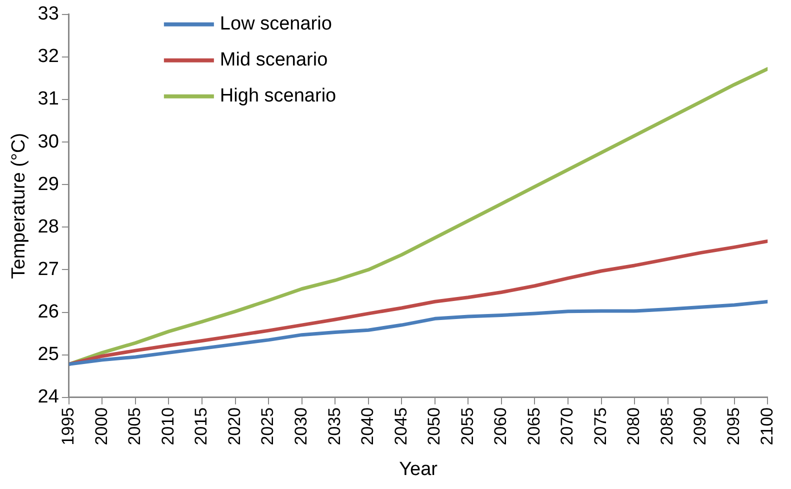 Image resolution: width=791 pixels, height=489 pixels. Describe the element at coordinates (600, 426) in the screenshot. I see `x-tick-label: 2075` at that location.